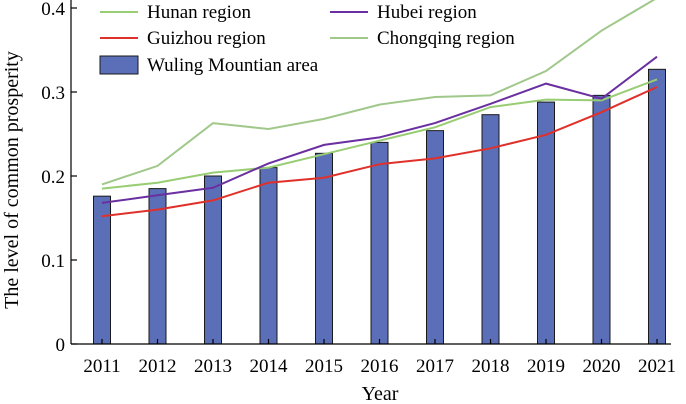 Image resolution: width=686 pixels, height=404 pixels. Describe the element at coordinates (657, 206) in the screenshot. I see `bar-2021` at that location.